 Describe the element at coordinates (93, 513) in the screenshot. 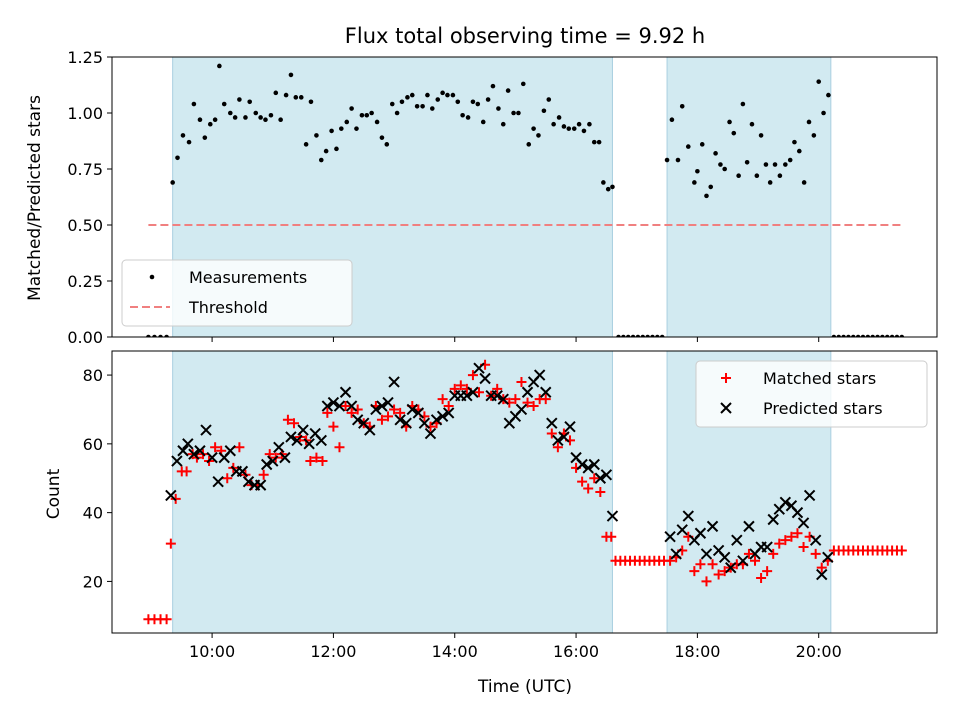

I see `y-tick-label: 40` at that location.